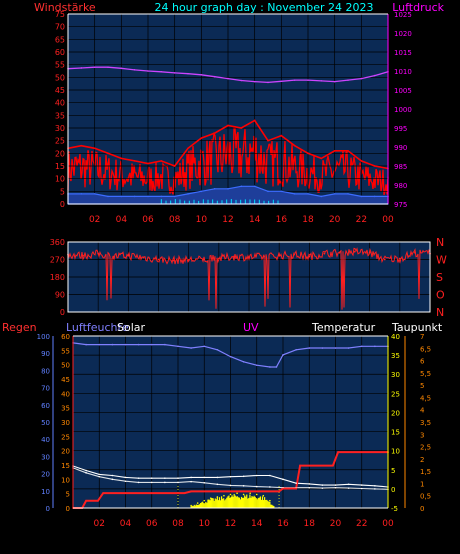 The width and height of the screenshot is (460, 554). Describe the element at coordinates (45, 475) in the screenshot. I see `humidity-tick-label: 20` at that location.